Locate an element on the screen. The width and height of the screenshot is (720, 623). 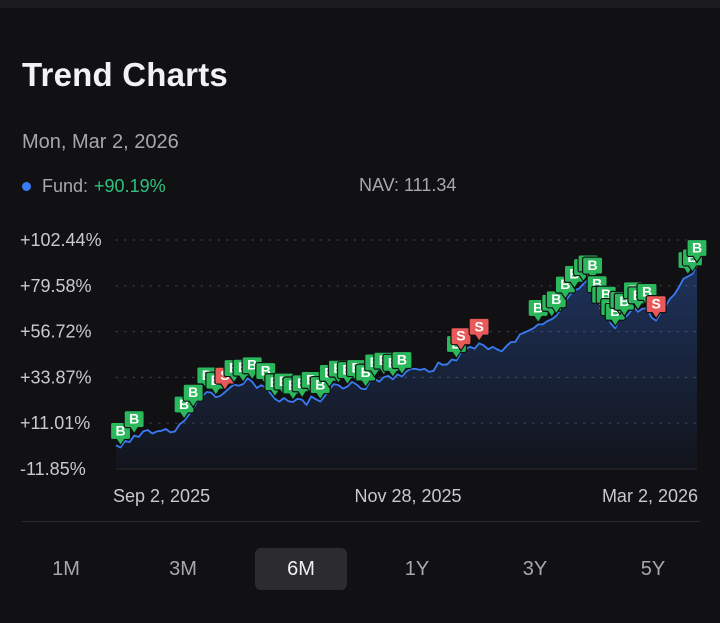
range-tabs: 1M 3M 6M 1Y 3Y 5Y is located at coordinates (360, 570).